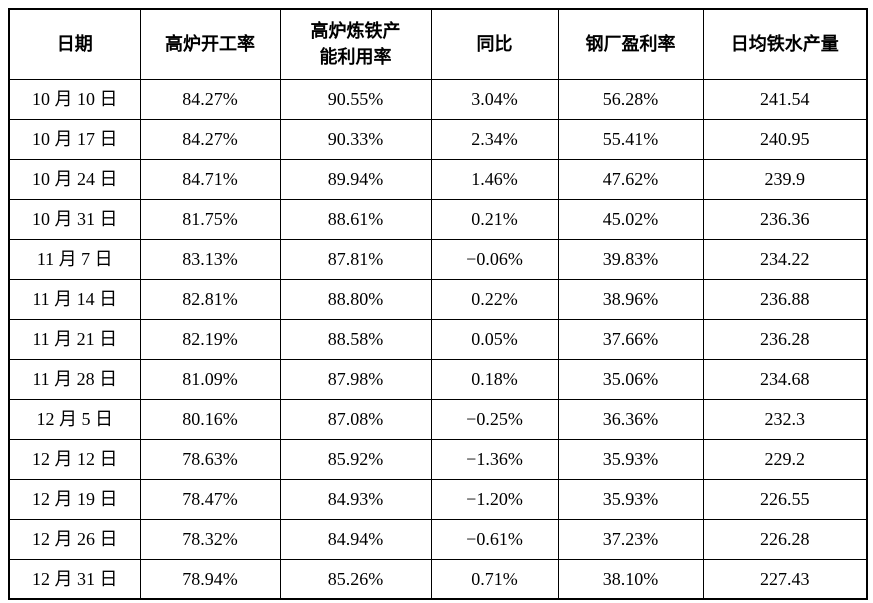 The width and height of the screenshot is (873, 603). What do you see at coordinates (355, 419) in the screenshot?
I see `cell-capacity_utilization: 87.08%` at bounding box center [355, 419].